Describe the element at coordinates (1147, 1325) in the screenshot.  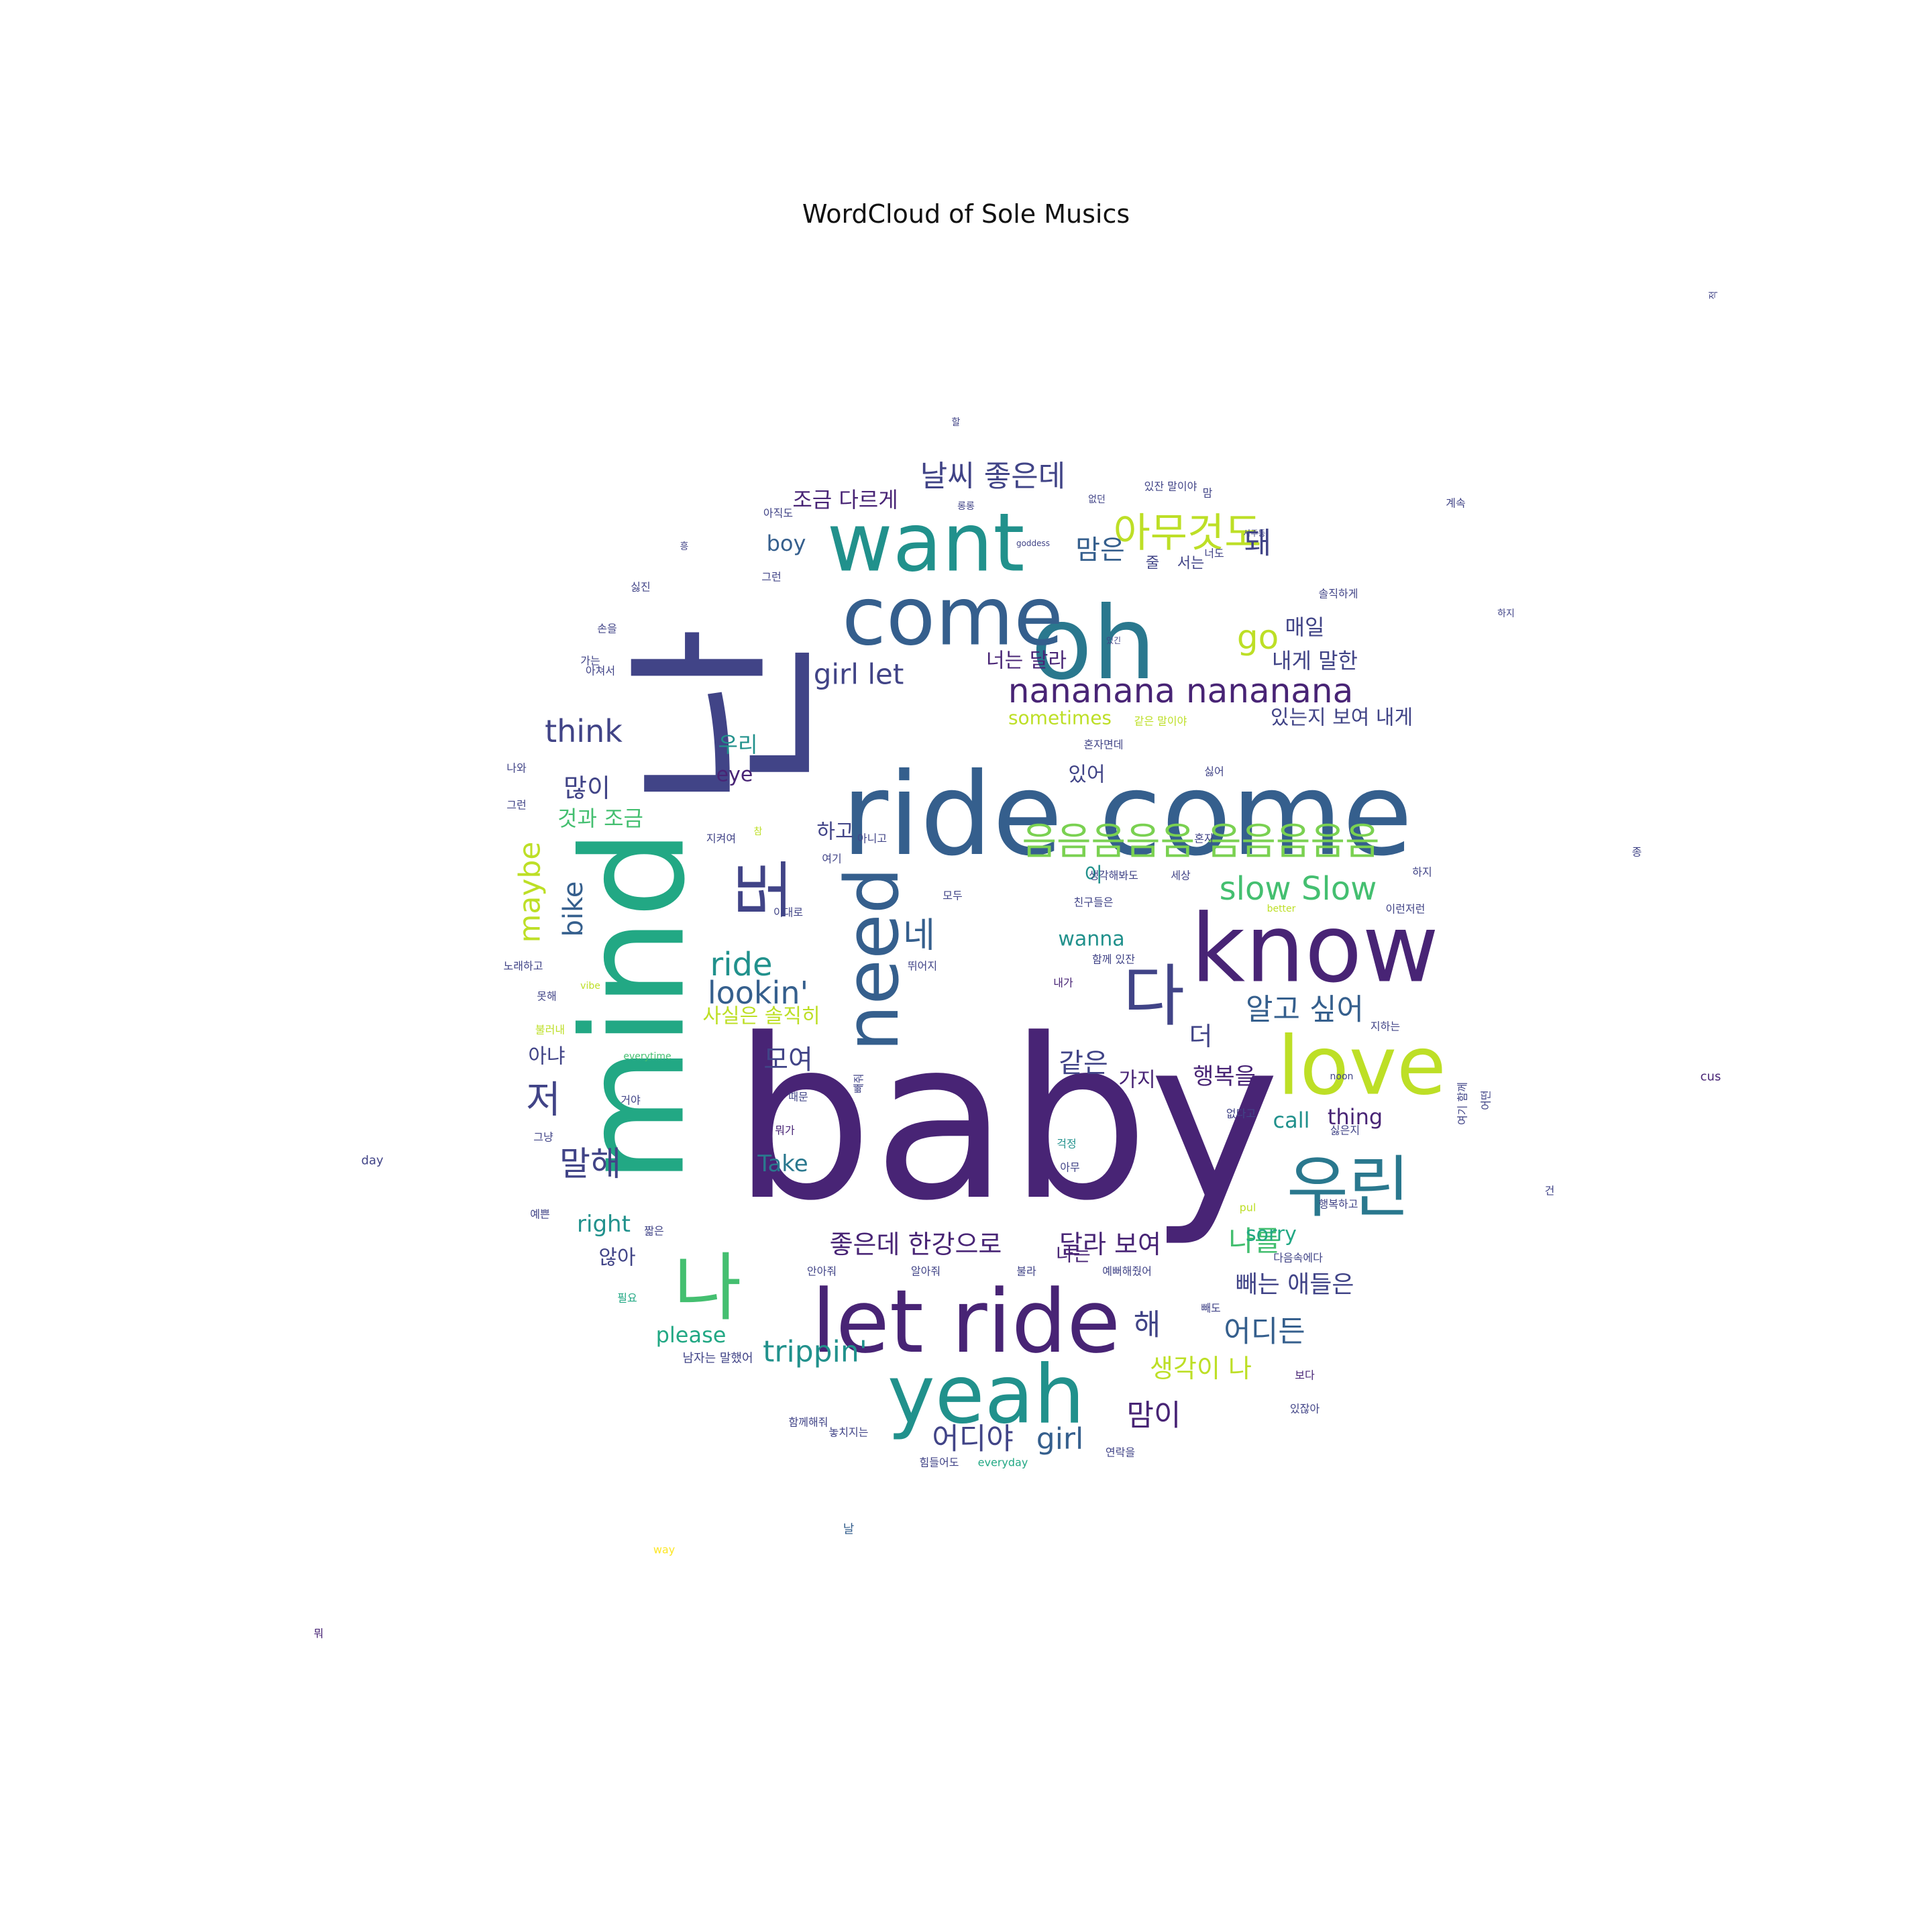
I see `word: 해` at that location.